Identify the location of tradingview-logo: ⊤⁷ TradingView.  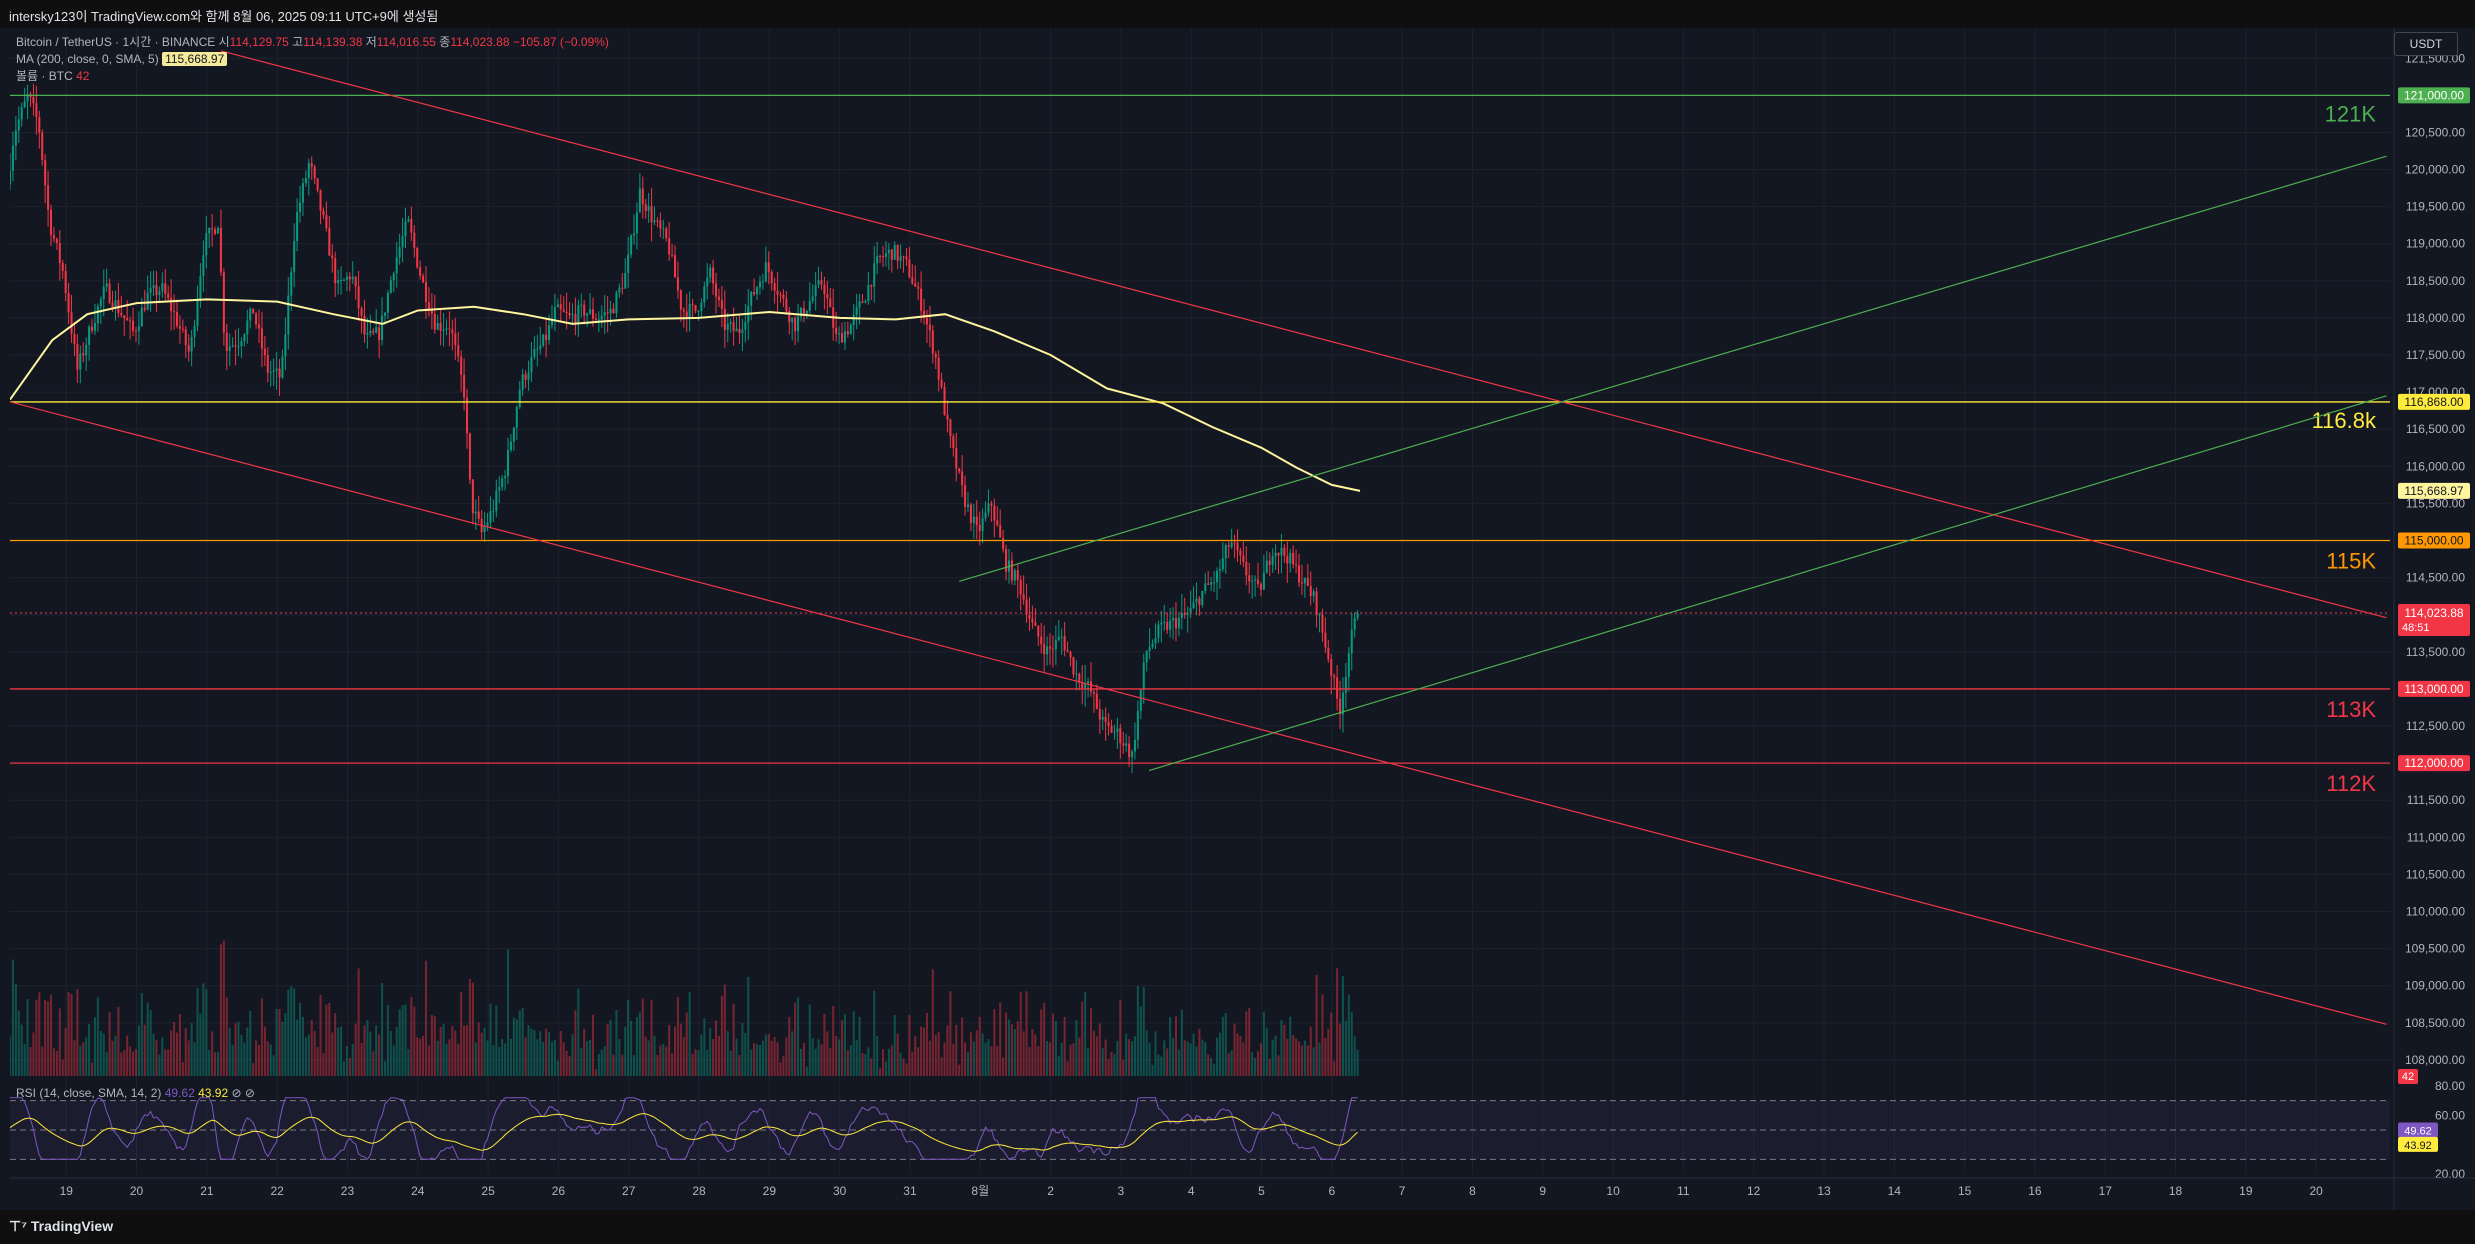
(61, 1226).